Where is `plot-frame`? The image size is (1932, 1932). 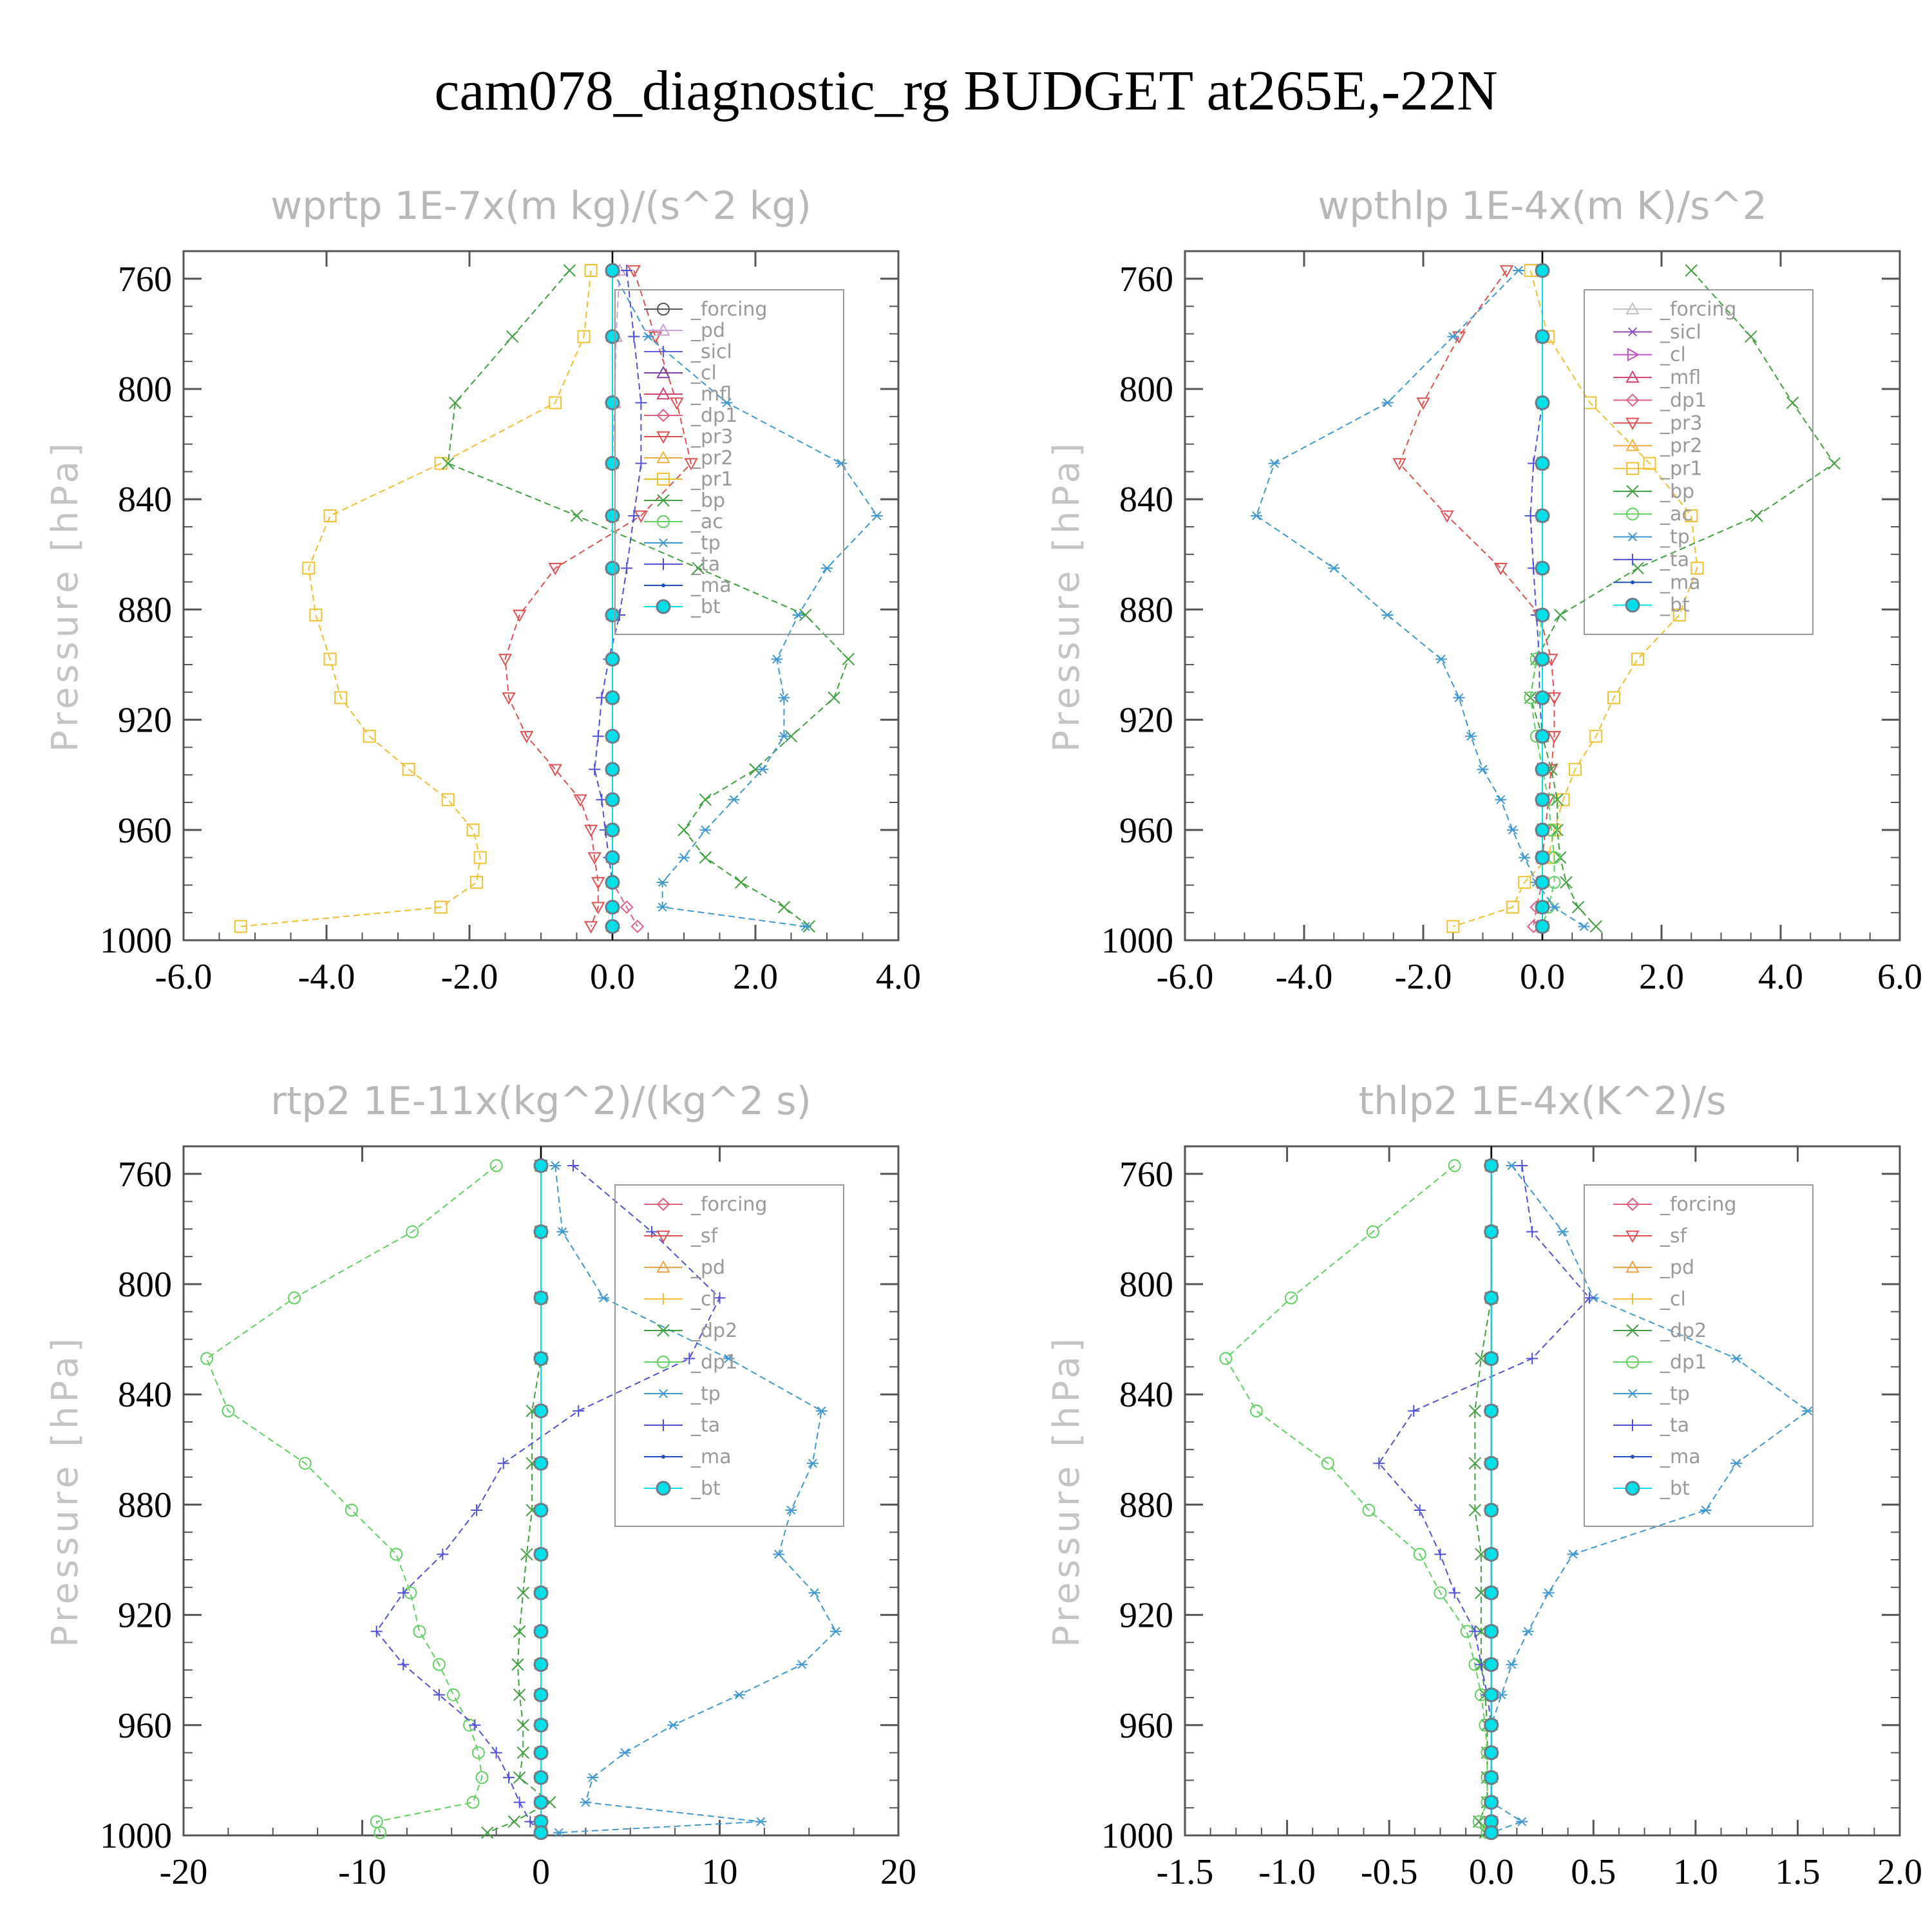 plot-frame is located at coordinates (1543, 1491).